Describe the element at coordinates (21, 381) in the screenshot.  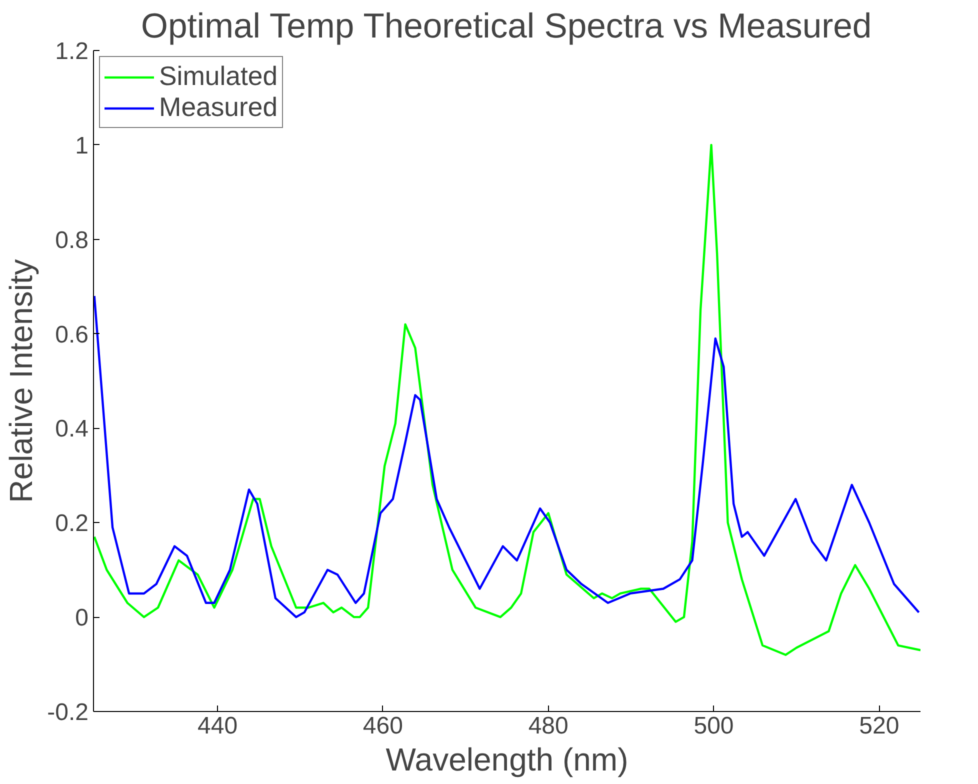
I see `y-axis-title: Relative Intensity` at that location.